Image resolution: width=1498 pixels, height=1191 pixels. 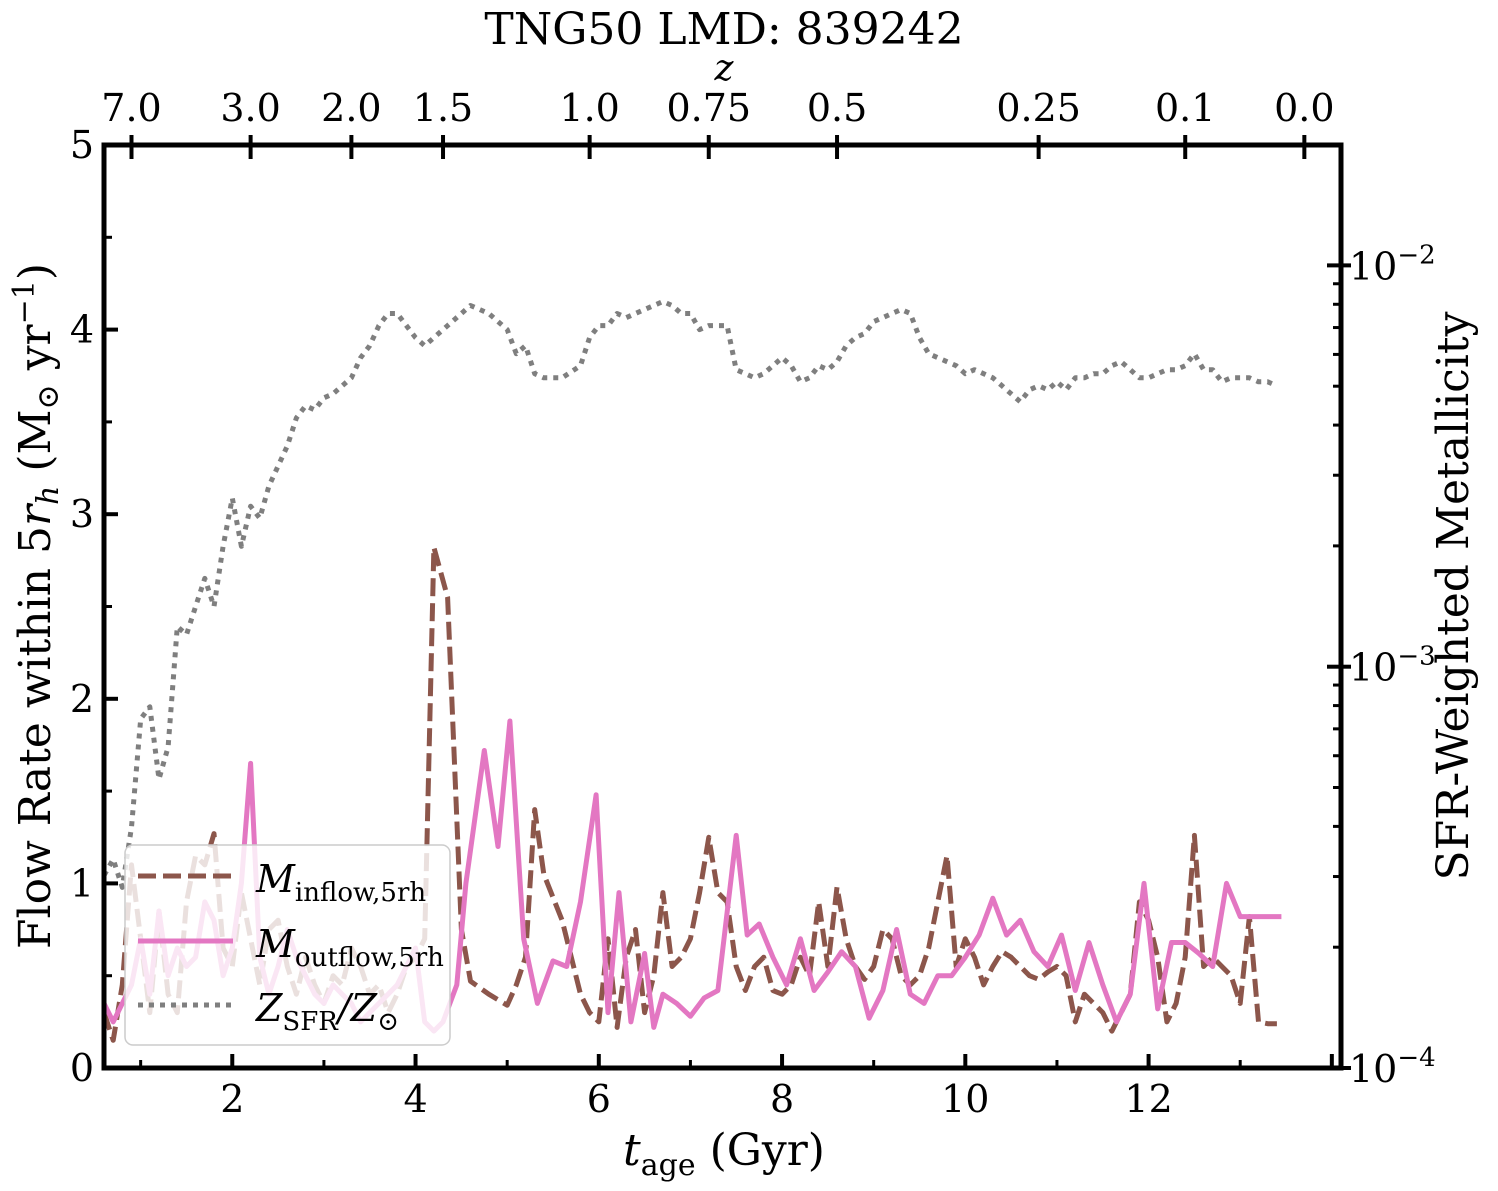 I want to click on y-label-unit: (M, so click(x=35, y=447).